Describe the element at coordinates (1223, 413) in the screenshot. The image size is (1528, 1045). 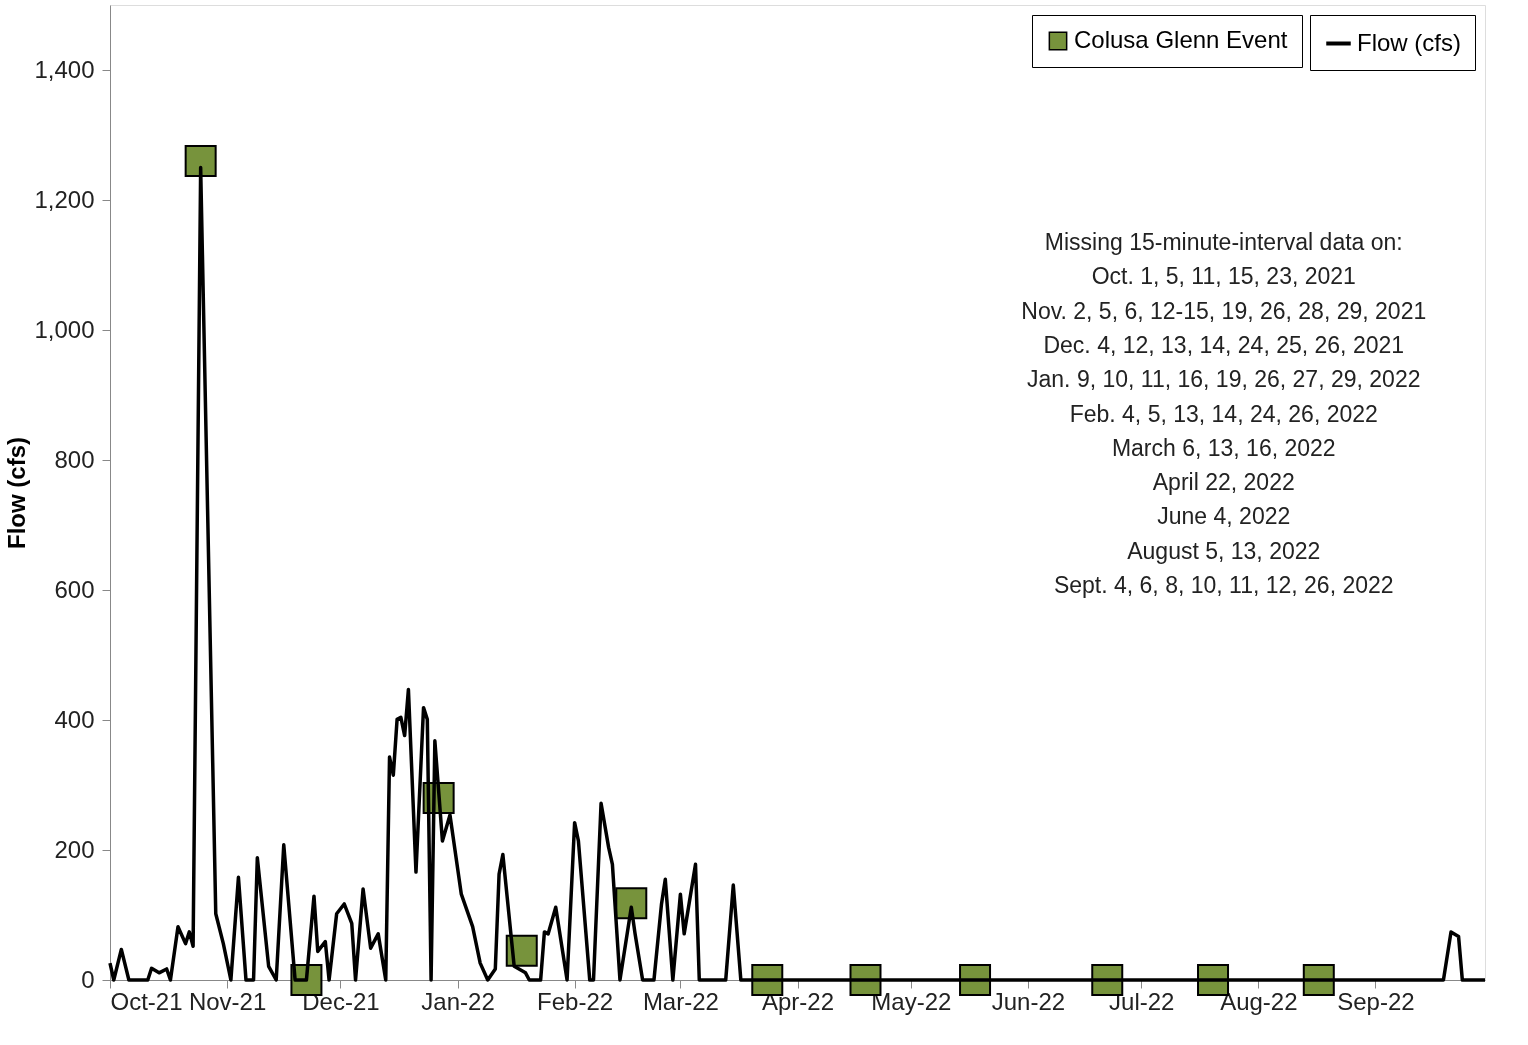
I see `annotation: Feb. 4, 5, 13, 14, 24, 26, 2022` at that location.